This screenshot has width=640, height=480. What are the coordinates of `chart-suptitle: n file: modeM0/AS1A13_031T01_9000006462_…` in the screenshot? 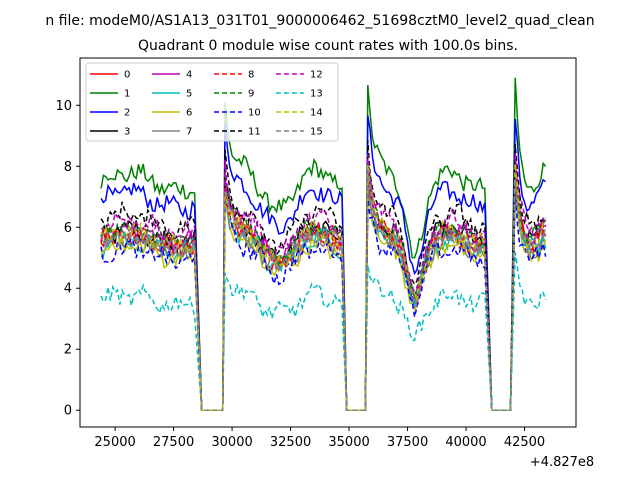 It's located at (319, 21).